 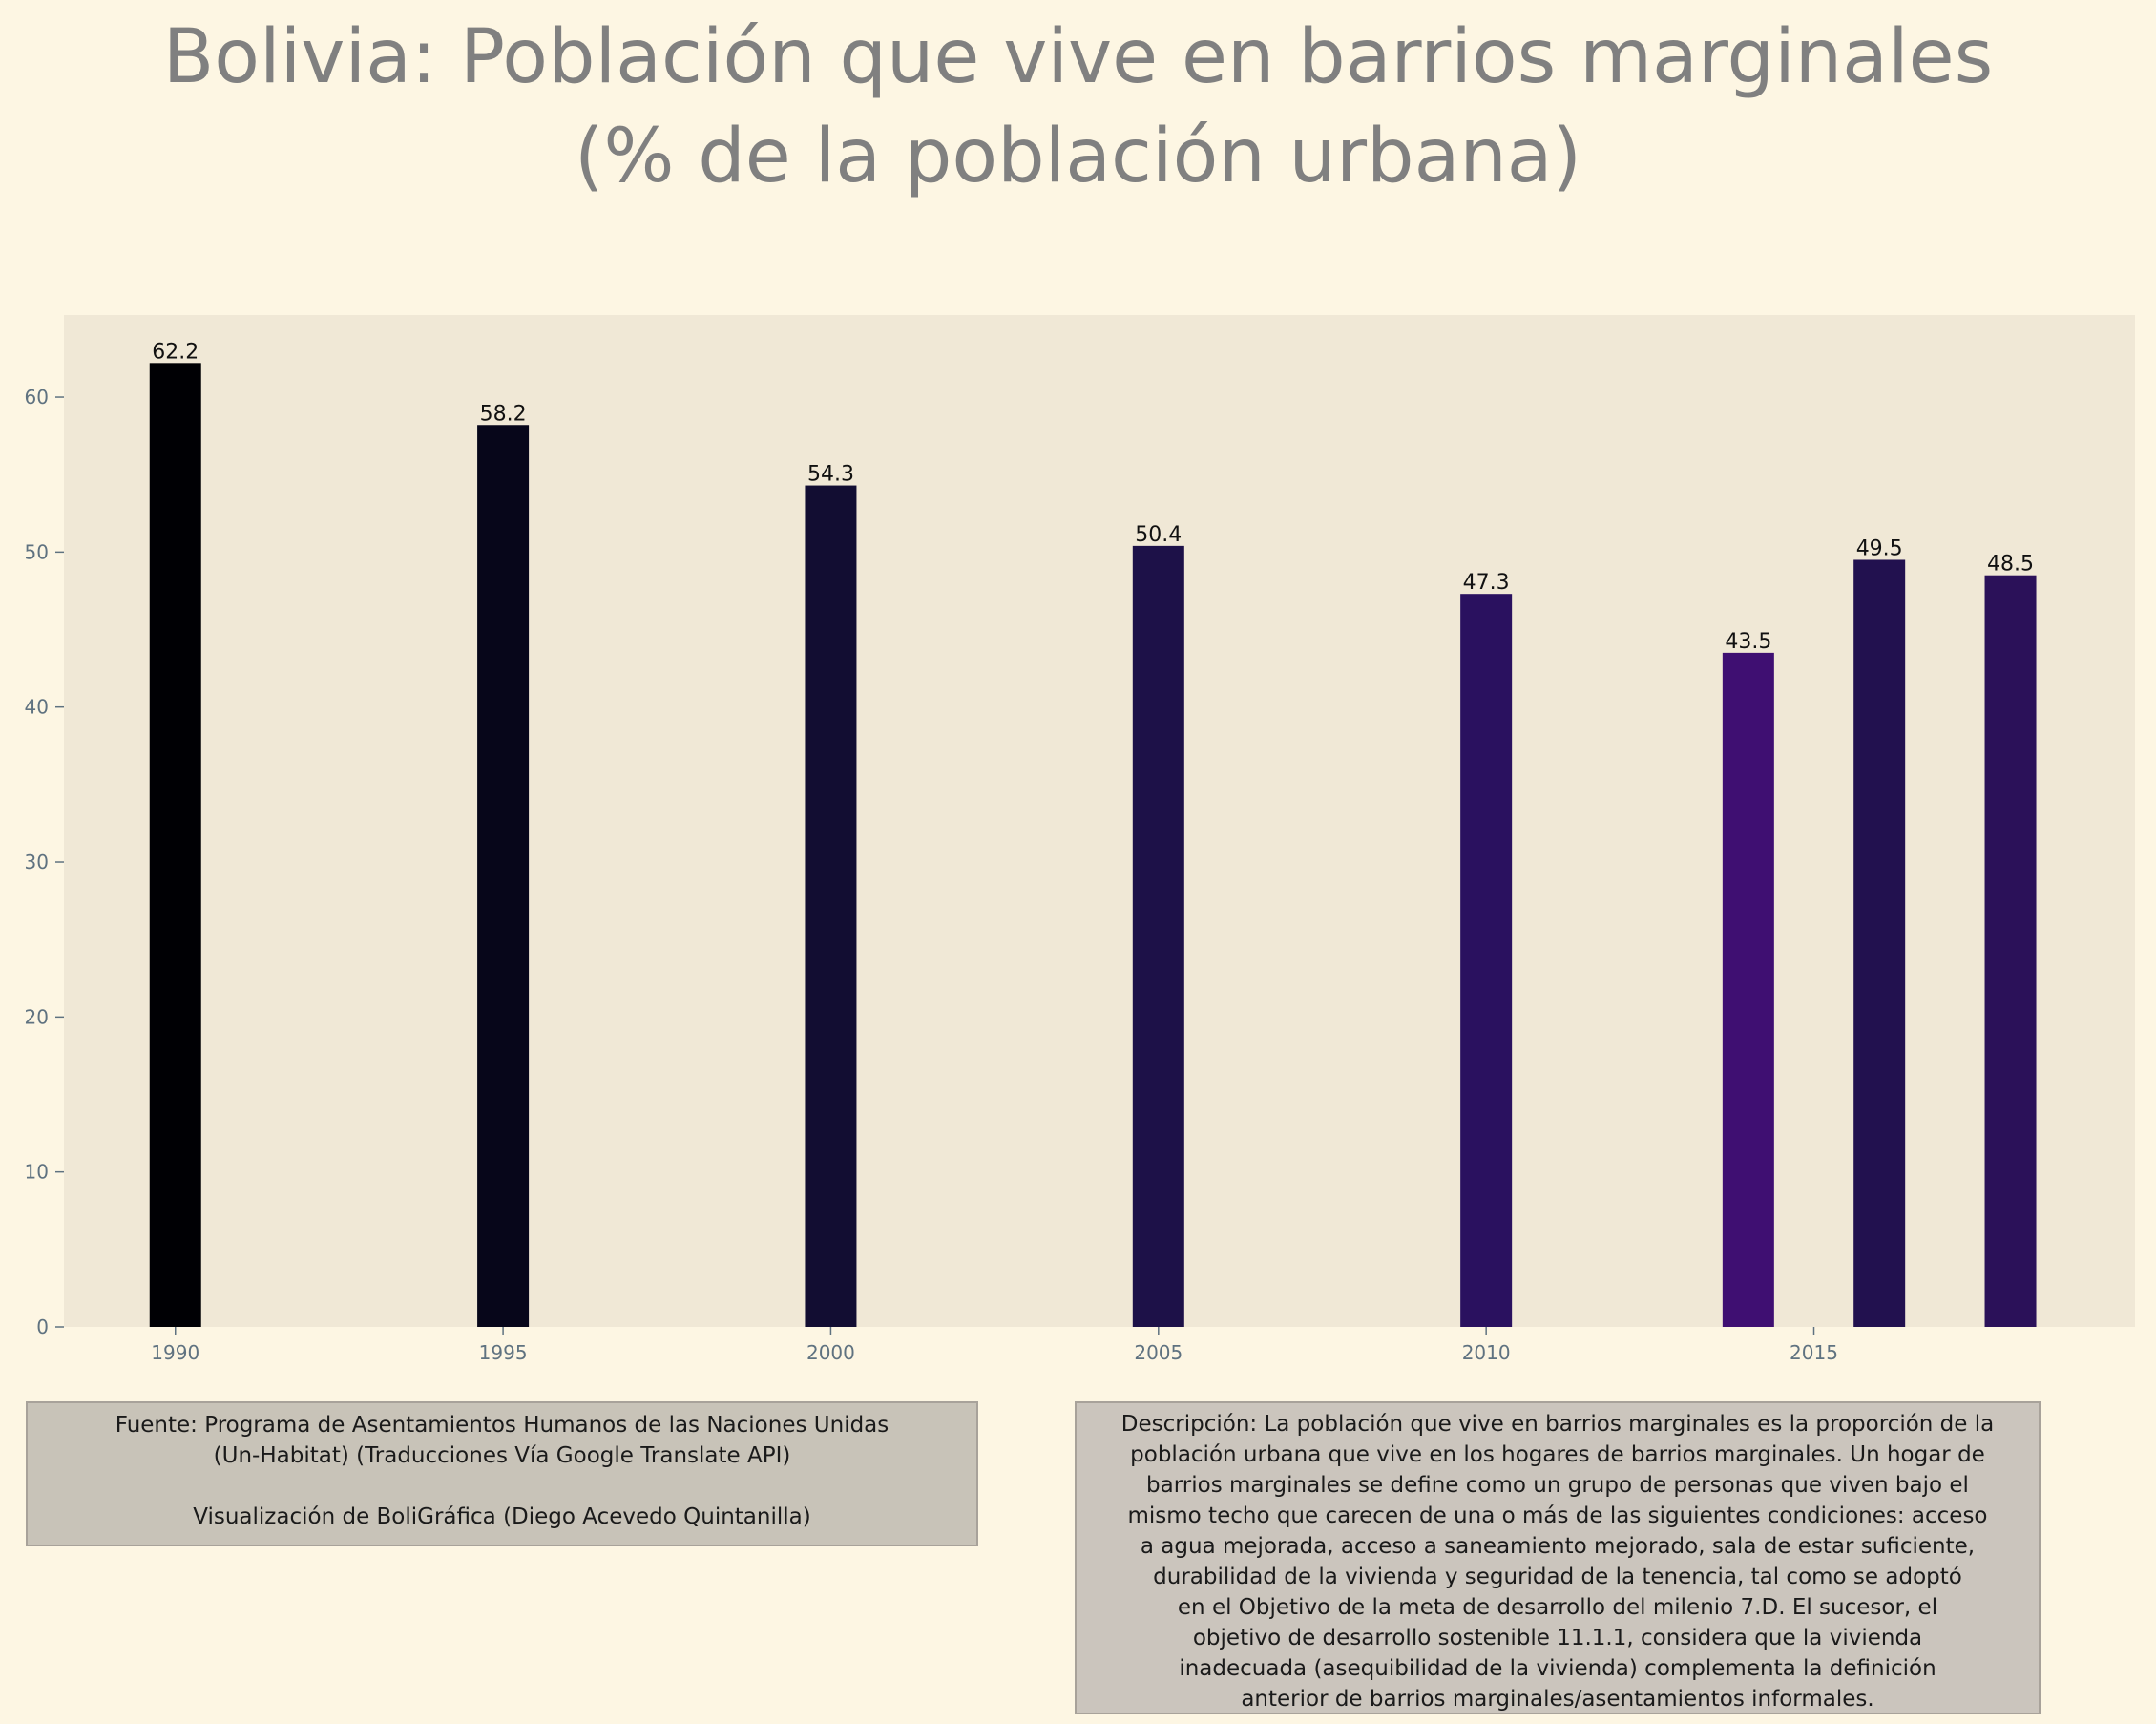 What do you see at coordinates (1486, 583) in the screenshot?
I see `bar-value-label: 47.3` at bounding box center [1486, 583].